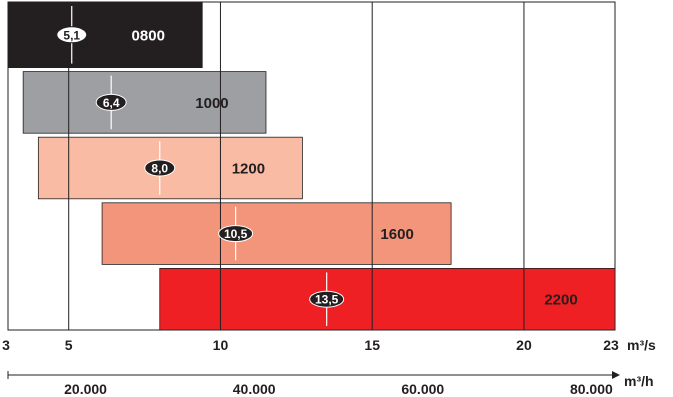 This screenshot has width=673, height=397. What do you see at coordinates (148, 35) in the screenshot?
I see `bar-label-0800: 0800` at bounding box center [148, 35].